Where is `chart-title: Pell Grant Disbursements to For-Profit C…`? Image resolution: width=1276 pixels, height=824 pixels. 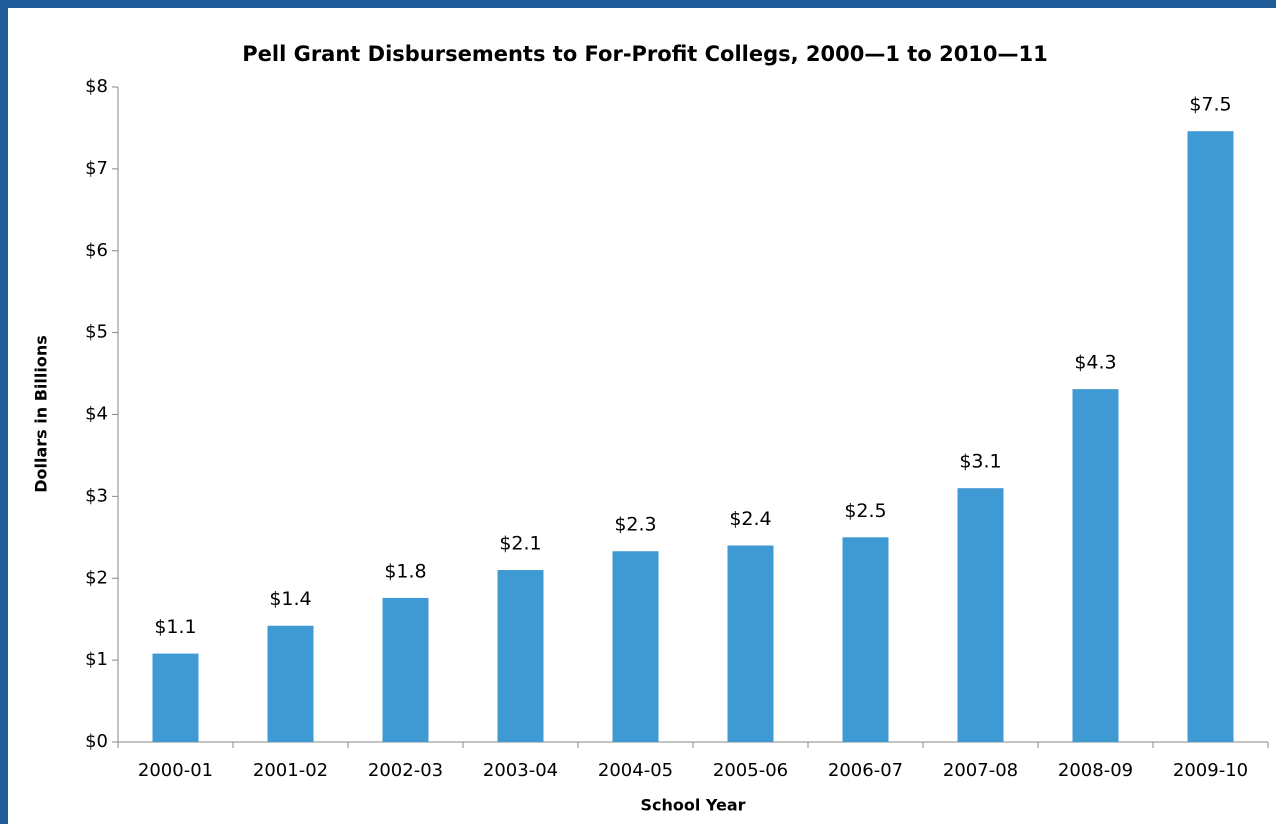
chart-title: Pell Grant Disbursements to For-Profit C… is located at coordinates (645, 54).